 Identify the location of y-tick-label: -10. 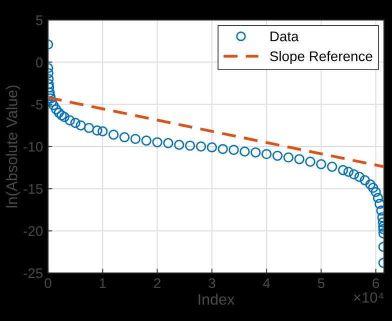
(33, 147).